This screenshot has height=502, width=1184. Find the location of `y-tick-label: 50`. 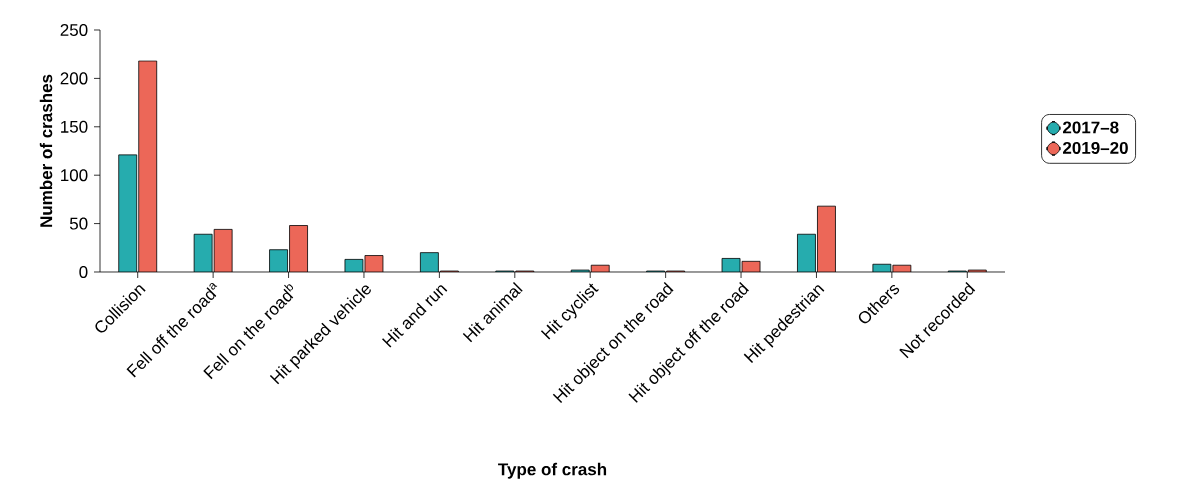

y-tick-label: 50 is located at coordinates (78, 223).